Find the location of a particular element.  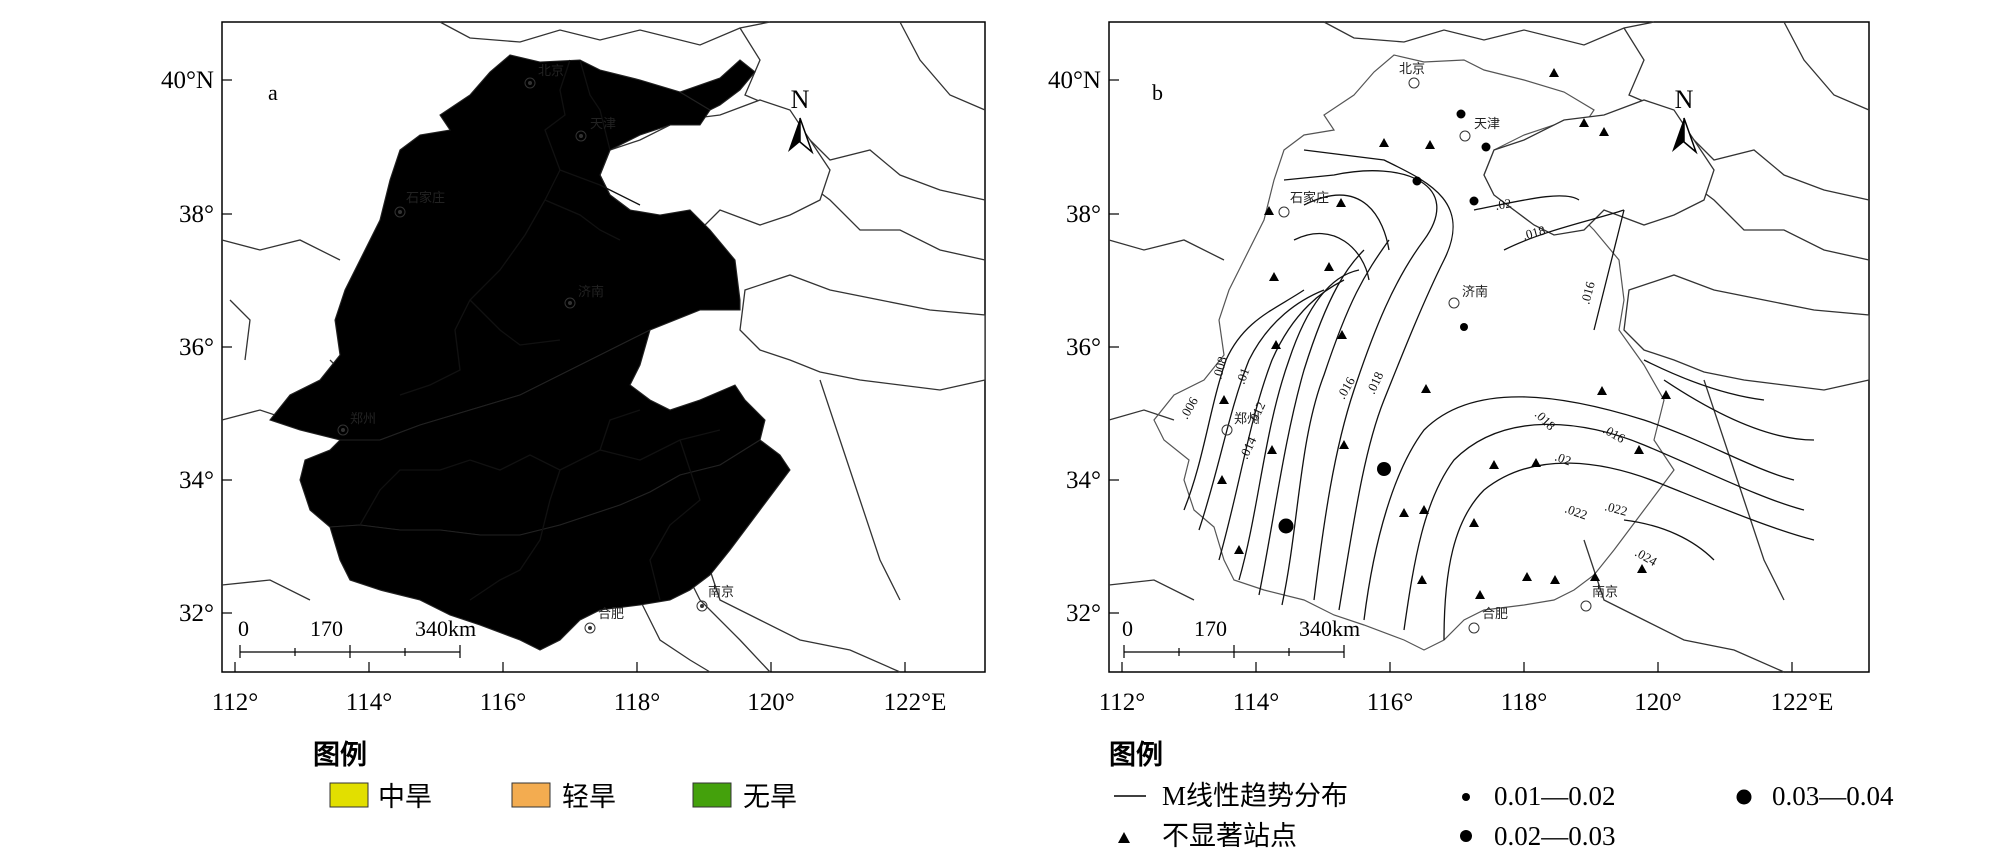

svg-text: .018 is located at coordinates (1534, 233).